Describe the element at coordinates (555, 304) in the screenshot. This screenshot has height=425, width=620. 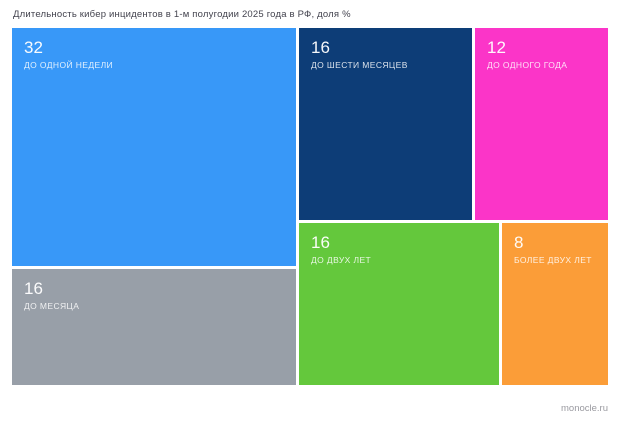
I see `treemap-cell-more-than-two-years: 8 БОЛЕЕ ДВУХ ЛЕТ` at that location.